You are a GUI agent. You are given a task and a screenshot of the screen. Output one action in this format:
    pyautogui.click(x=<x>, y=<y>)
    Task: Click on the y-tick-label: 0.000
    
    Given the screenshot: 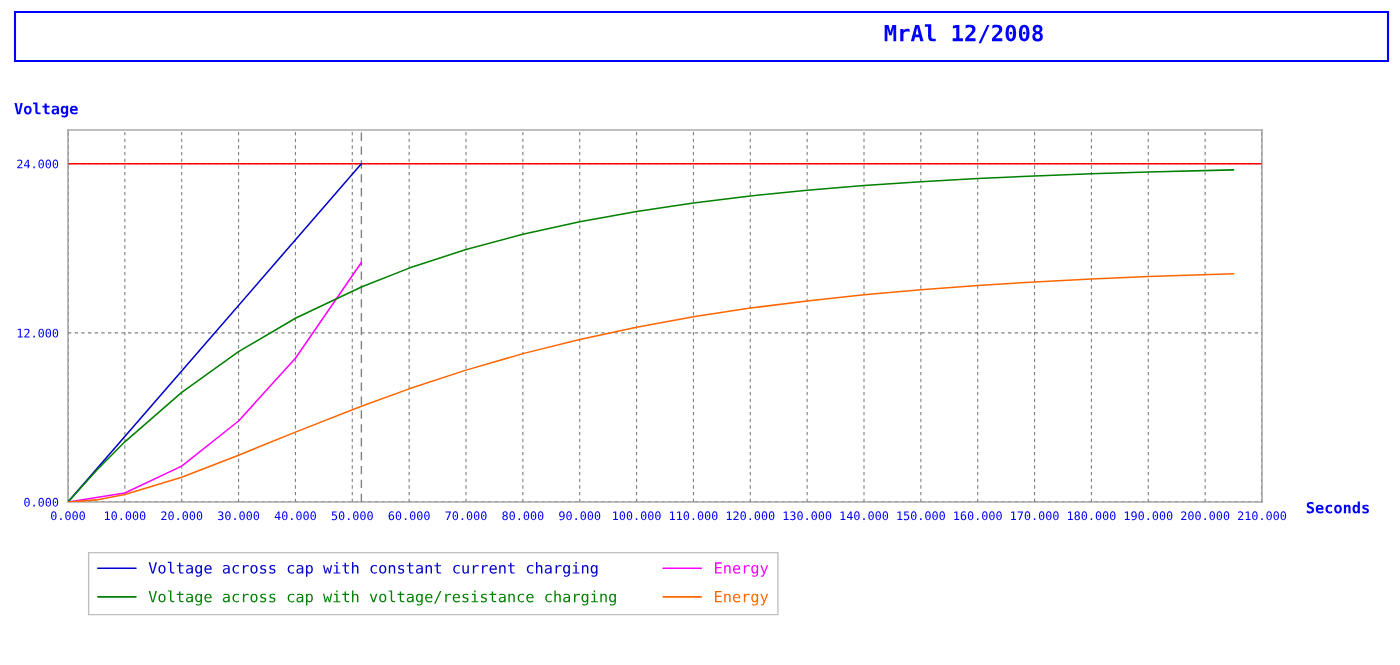 What is the action you would take?
    pyautogui.click(x=41, y=502)
    